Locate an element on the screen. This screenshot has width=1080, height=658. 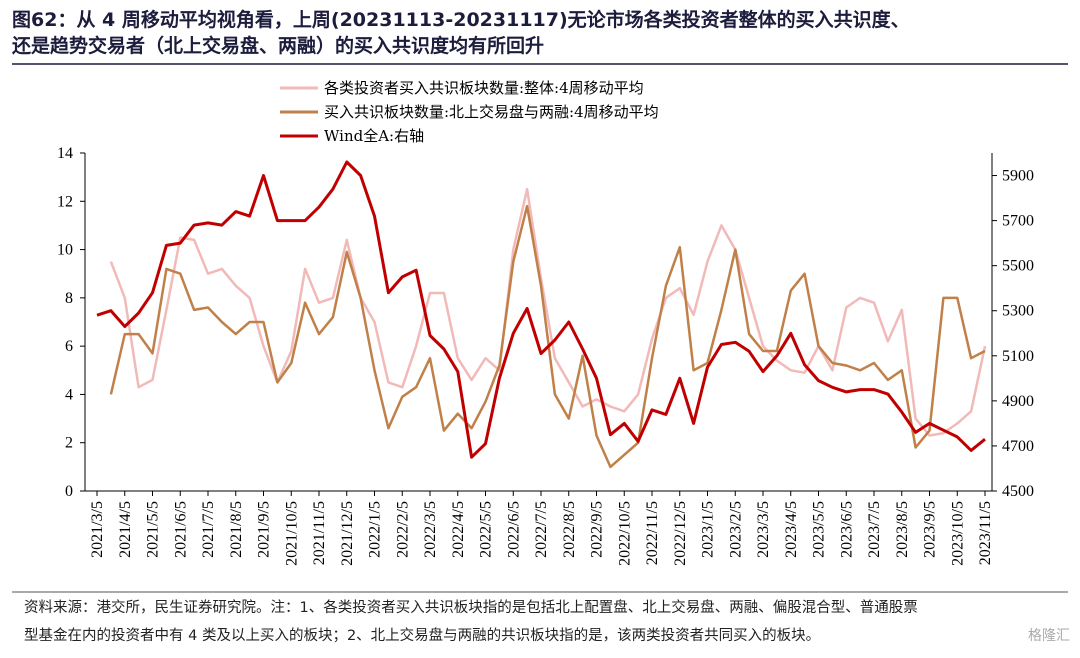
x-tick-label: 2023/11/5 is located at coordinates (985, 533).